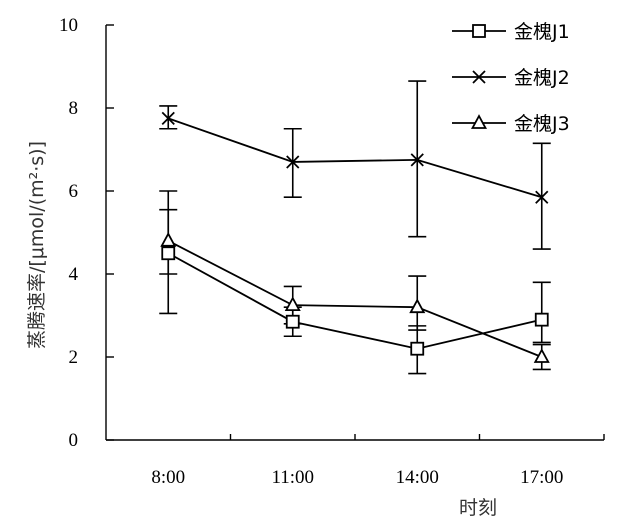 The image size is (640, 532). Describe the element at coordinates (542, 32) in the screenshot. I see `legend-label: 金槐J1` at that location.